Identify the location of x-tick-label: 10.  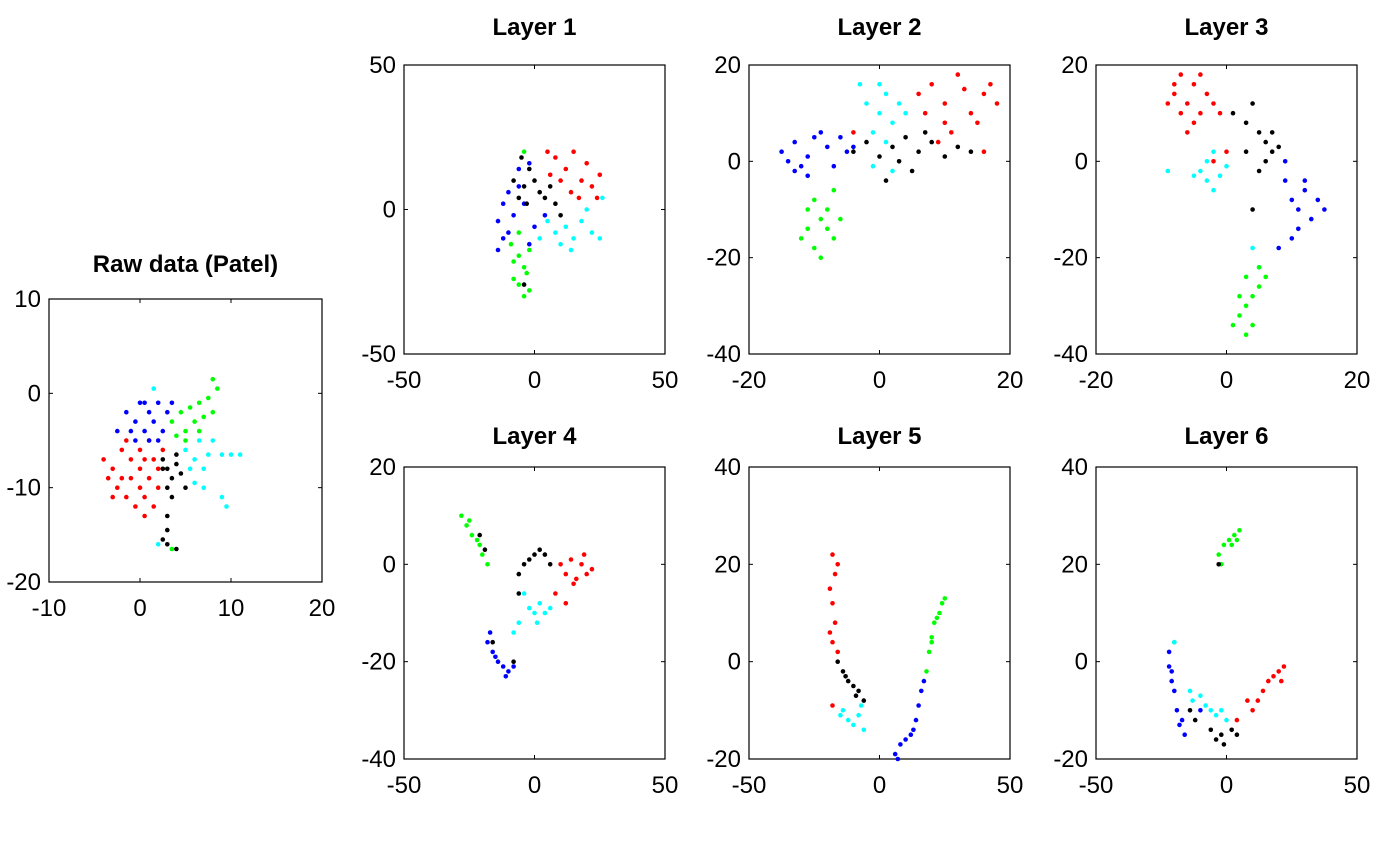
(231, 608).